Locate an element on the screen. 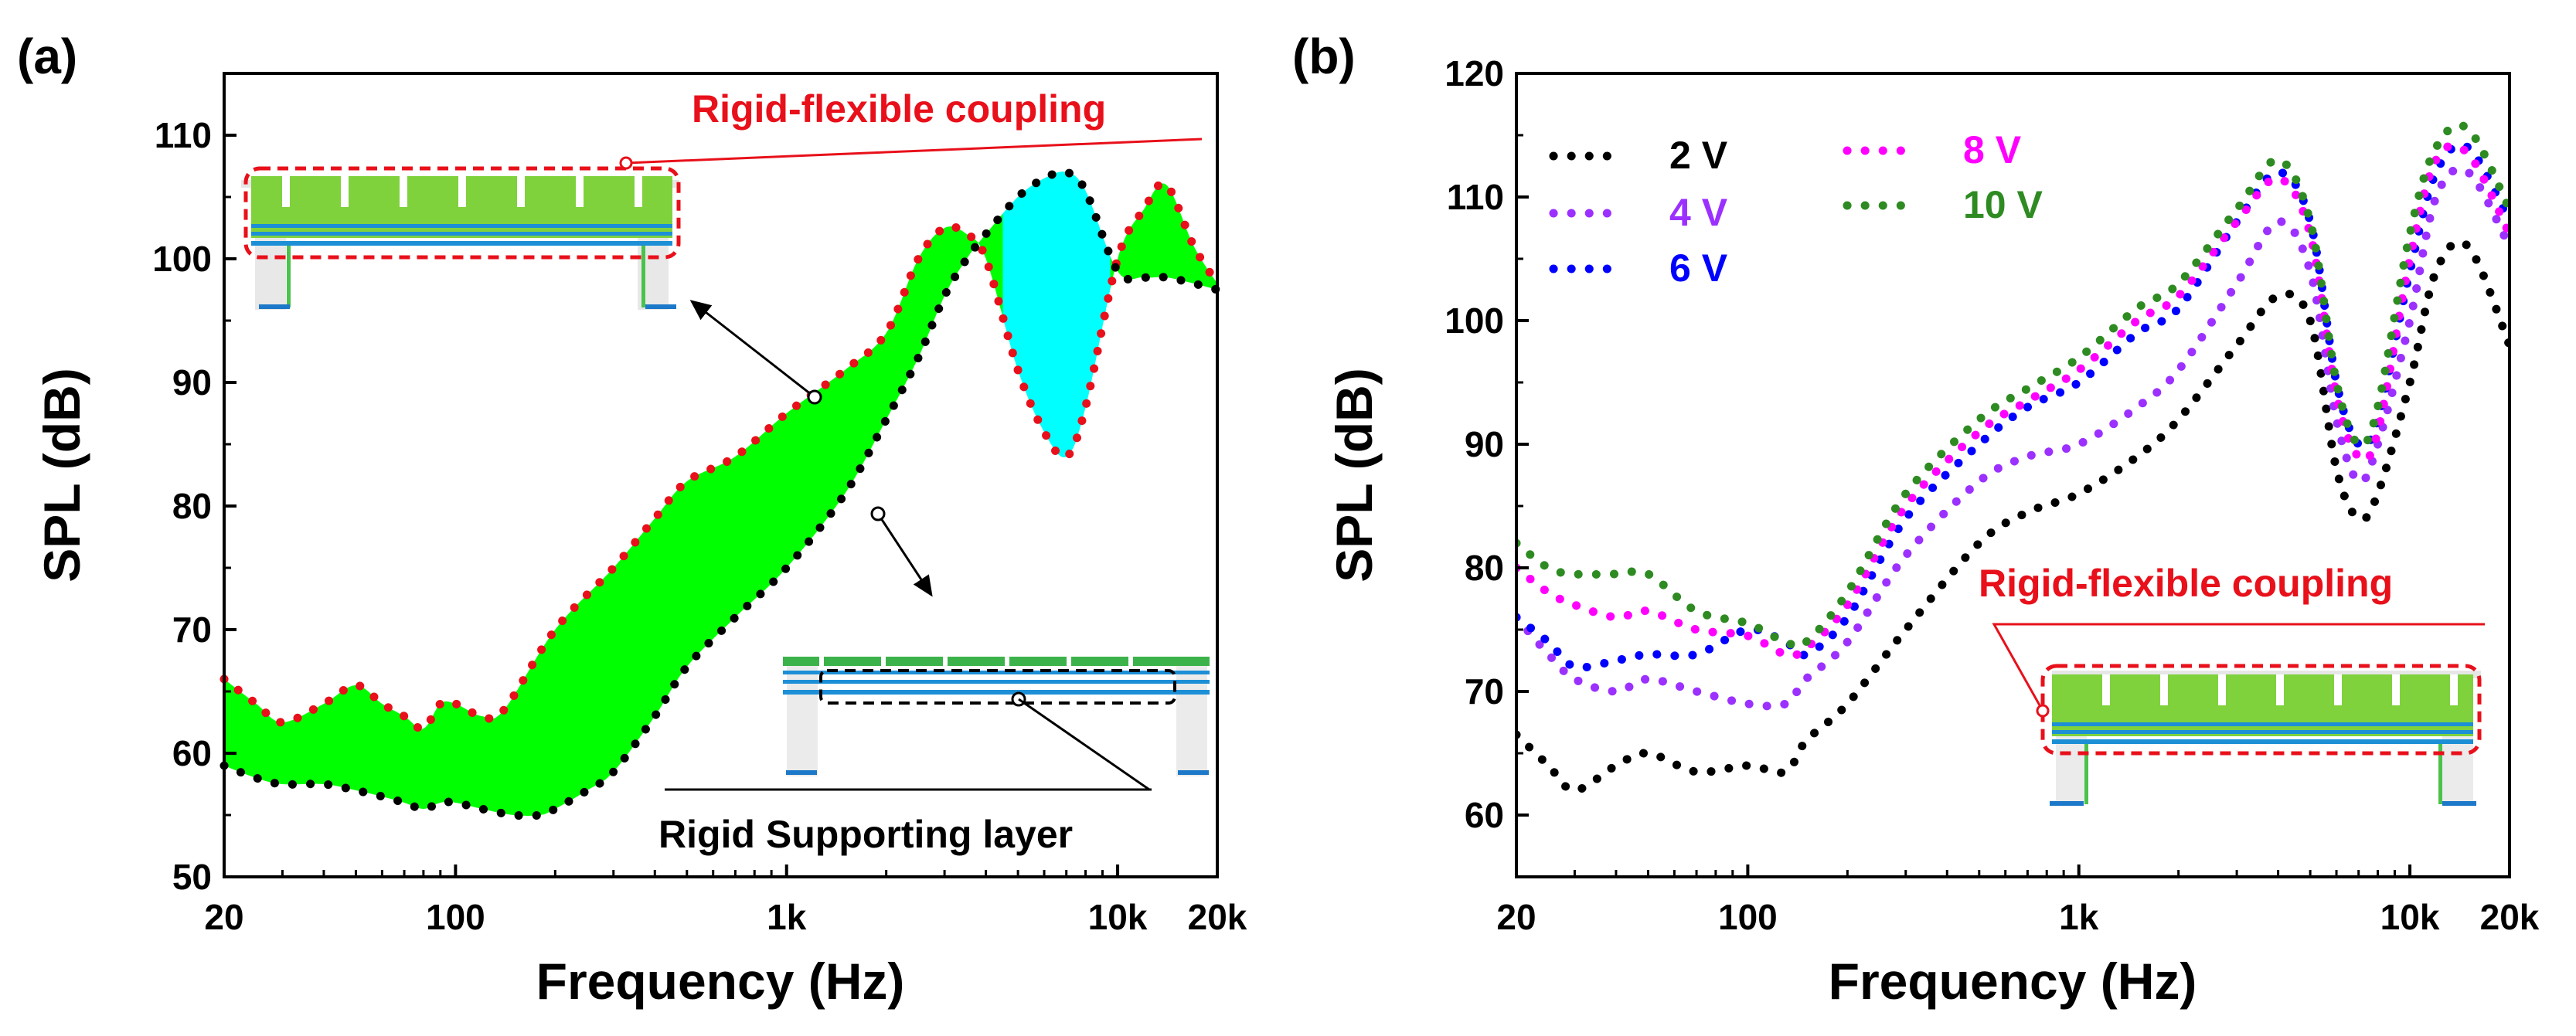 Image resolution: width=2576 pixels, height=1036 pixels. chart-a-y-tick-label: 70 is located at coordinates (192, 630).